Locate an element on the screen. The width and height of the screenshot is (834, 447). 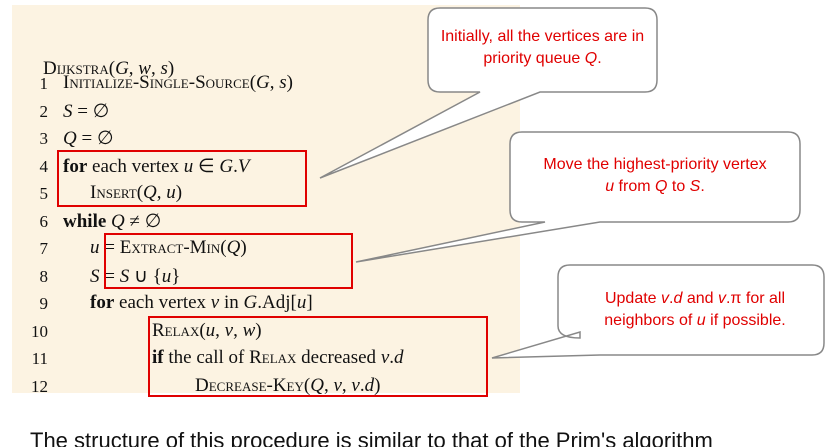
procedure-name: Initialize-Single-Source is located at coordinates (156, 82).